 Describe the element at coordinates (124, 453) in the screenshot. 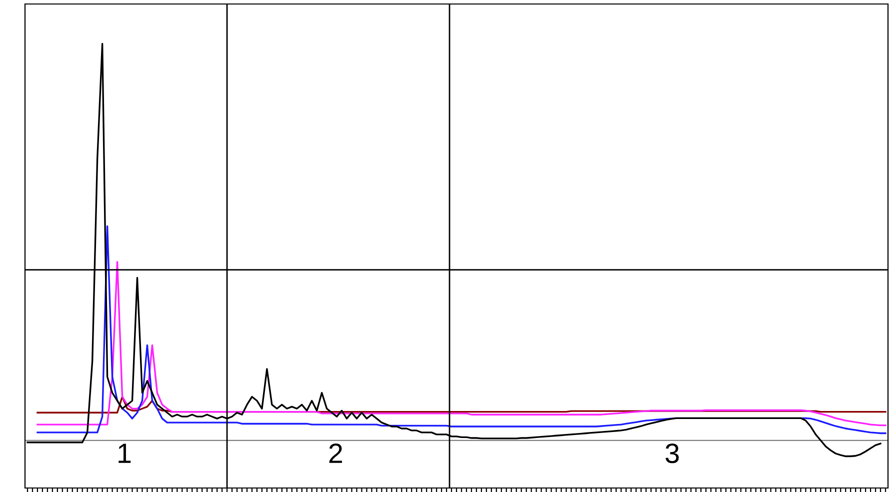

I see `annotation: 1` at that location.